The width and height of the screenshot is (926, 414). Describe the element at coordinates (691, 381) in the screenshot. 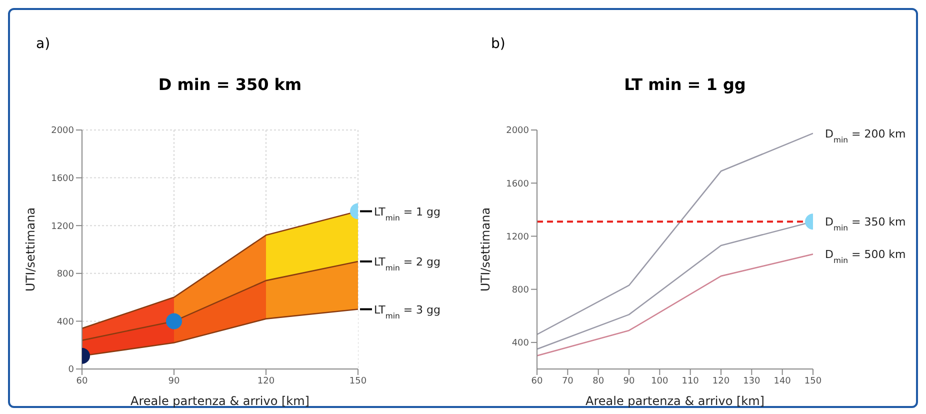

I see `x-tick-label: 110` at that location.